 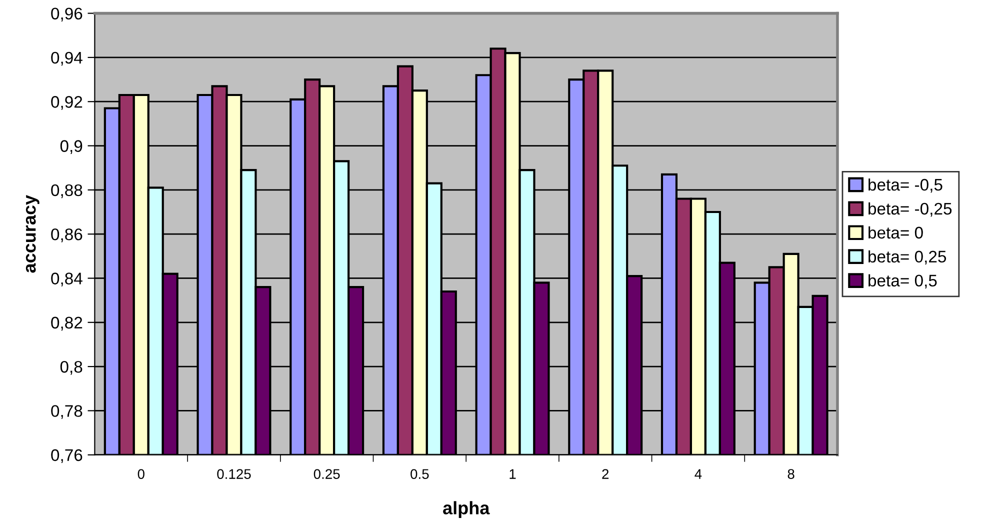 What do you see at coordinates (66, 279) in the screenshot?
I see `y-tick-label: 0,84` at bounding box center [66, 279].